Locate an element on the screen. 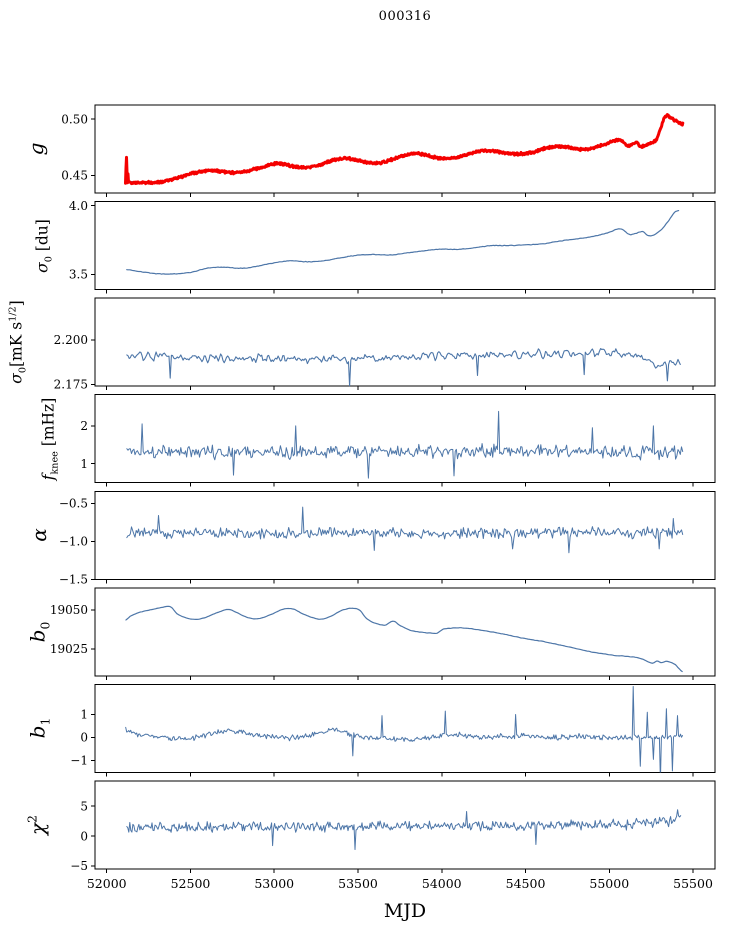 The image size is (729, 944). series-line-b1 is located at coordinates (404, 729).